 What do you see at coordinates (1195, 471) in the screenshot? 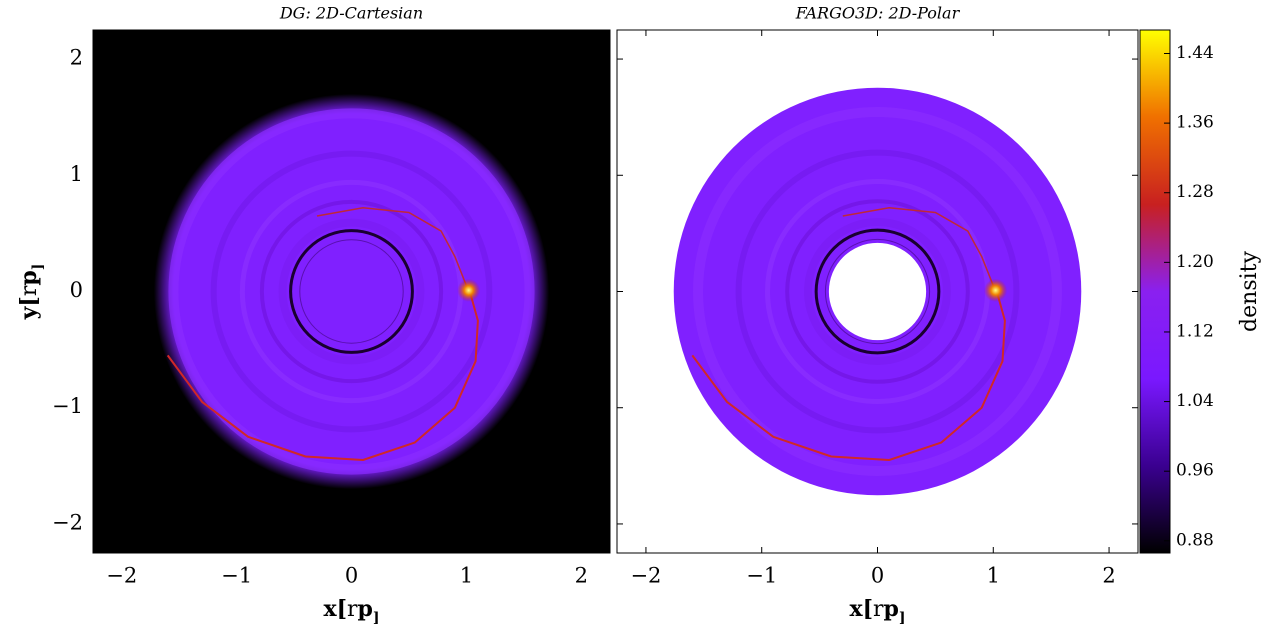
I see `colorbar-tick-label: 0.96` at bounding box center [1195, 471].